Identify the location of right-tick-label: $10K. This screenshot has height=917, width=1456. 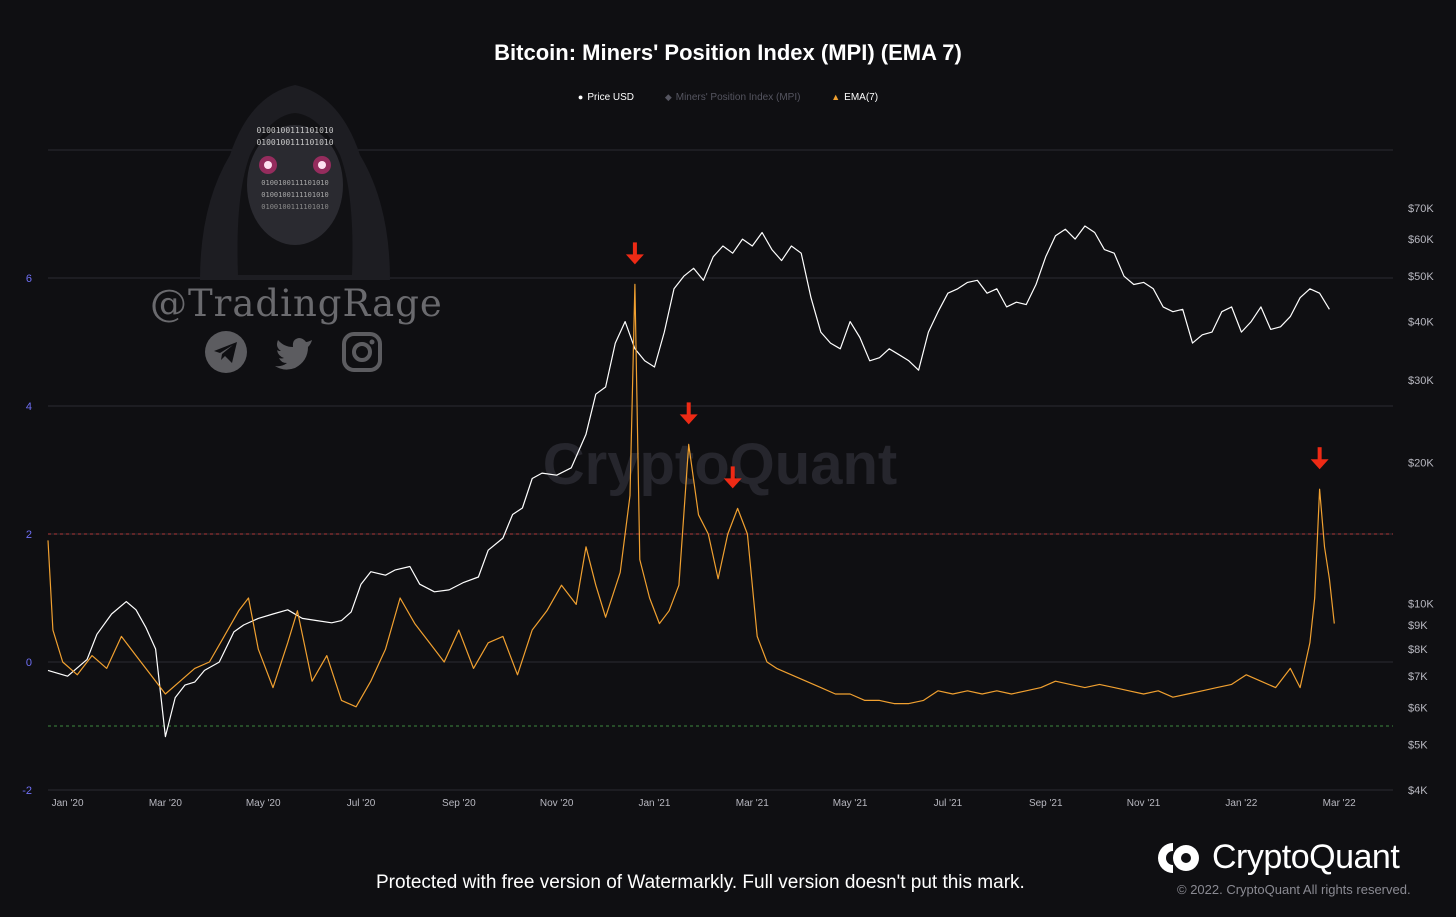
(1421, 605).